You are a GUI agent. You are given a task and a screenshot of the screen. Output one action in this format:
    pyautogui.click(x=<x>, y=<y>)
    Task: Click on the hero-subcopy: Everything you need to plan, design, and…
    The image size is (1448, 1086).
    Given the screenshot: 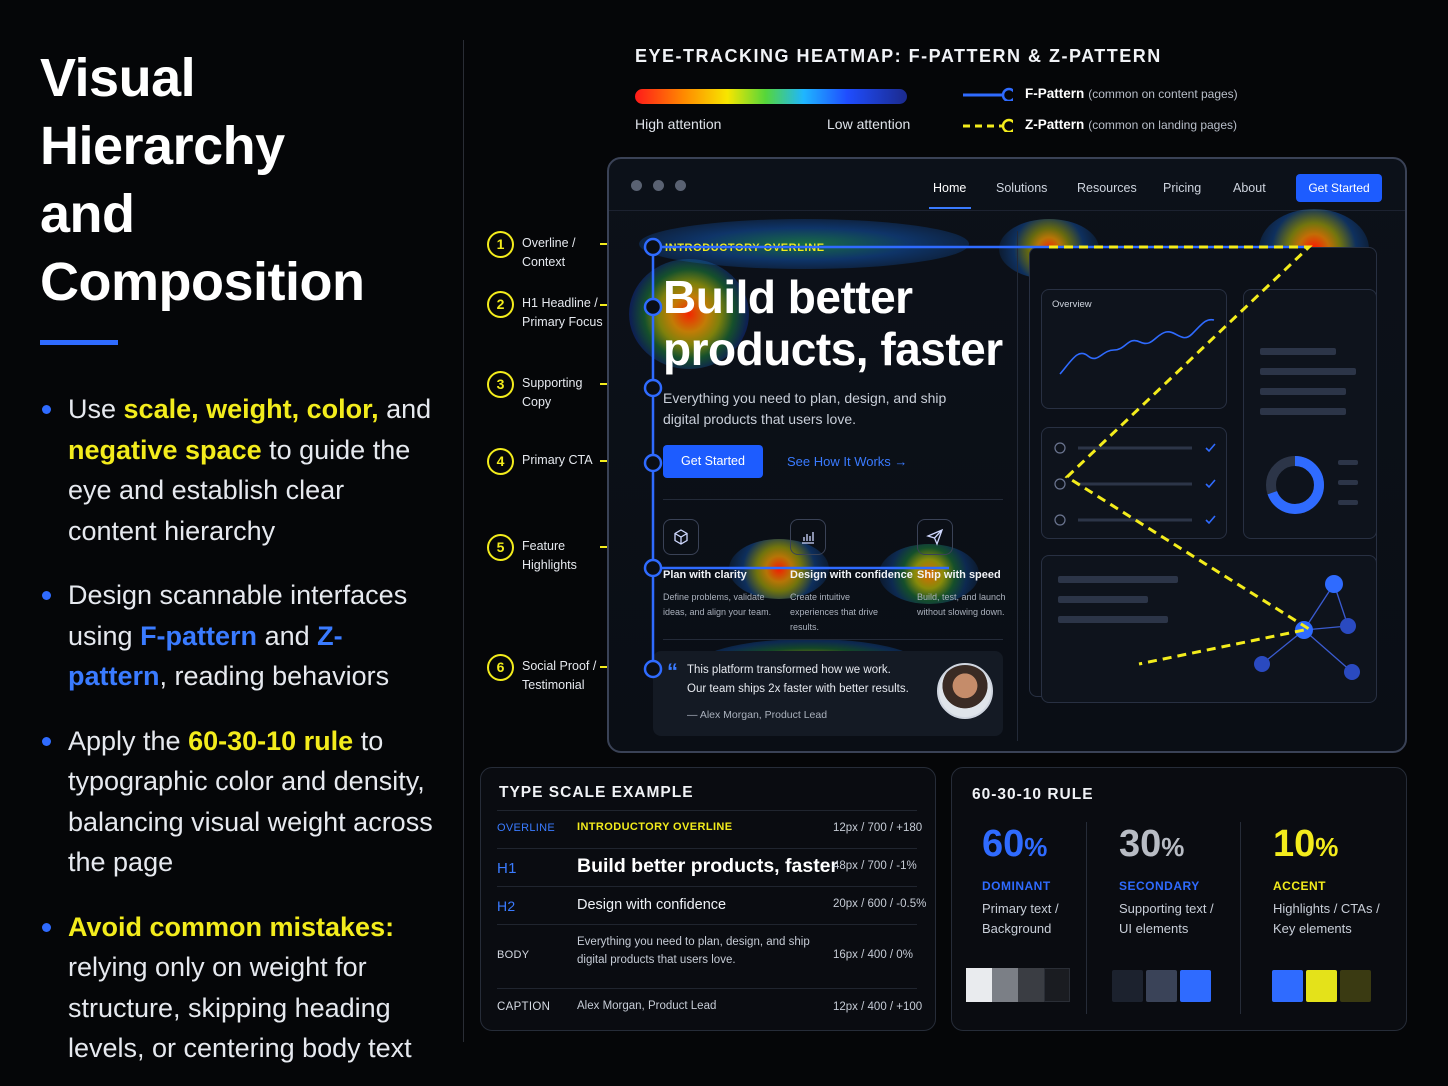 What is the action you would take?
    pyautogui.click(x=805, y=408)
    